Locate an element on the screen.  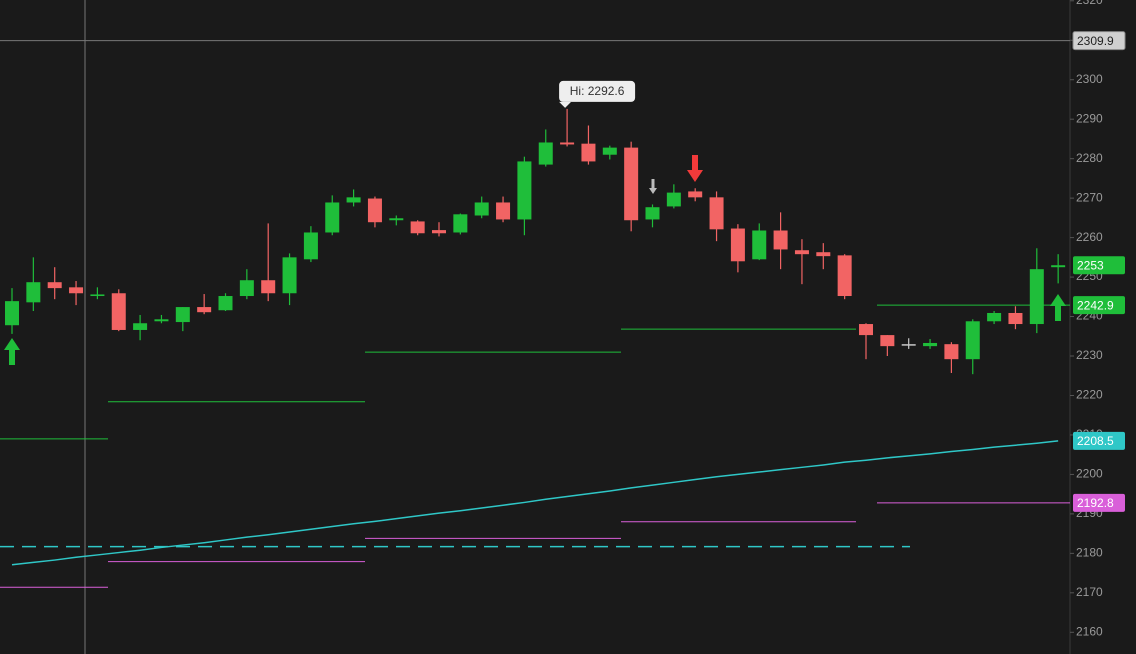
y-tick-label: 2200 is located at coordinates (1089, 474).